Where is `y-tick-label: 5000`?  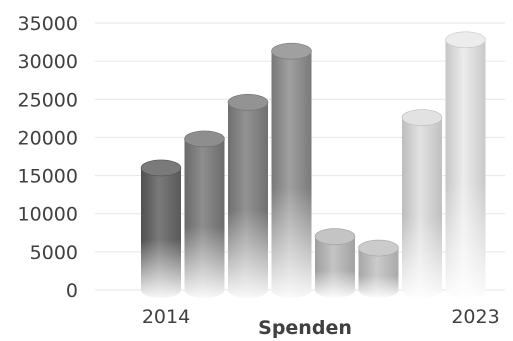
y-tick-label: 5000 is located at coordinates (54, 253).